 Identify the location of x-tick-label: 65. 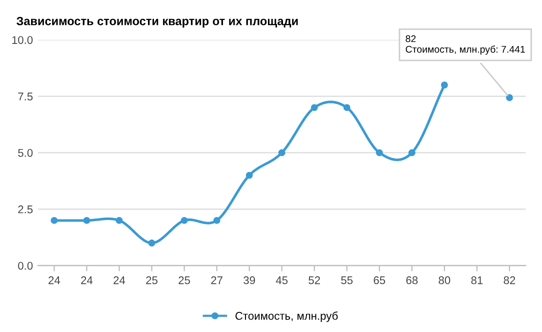
(380, 280).